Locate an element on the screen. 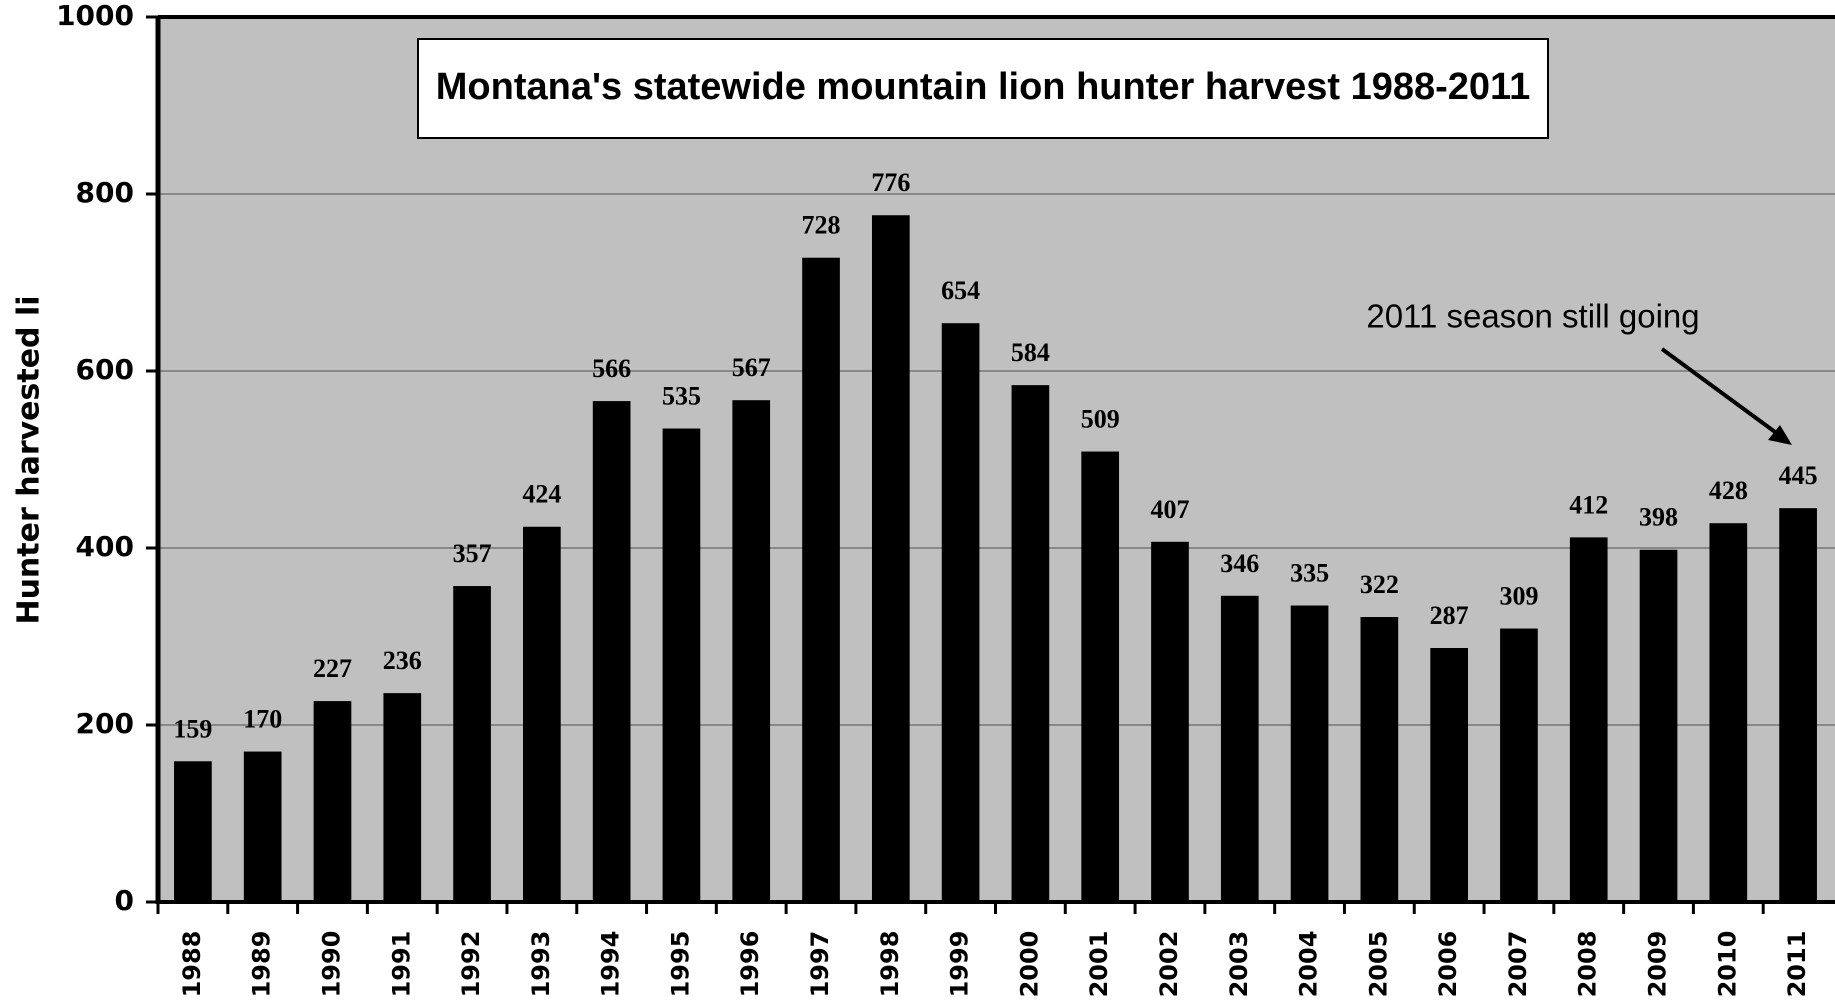 The height and width of the screenshot is (1008, 1835). x-tick-label: 2002 is located at coordinates (1169, 964).